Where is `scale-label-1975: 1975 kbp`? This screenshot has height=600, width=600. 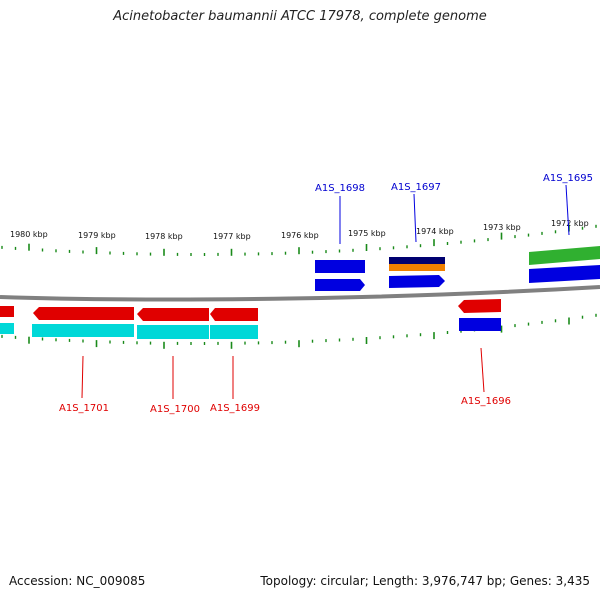
scale-label-1975: 1975 kbp is located at coordinates (367, 233).